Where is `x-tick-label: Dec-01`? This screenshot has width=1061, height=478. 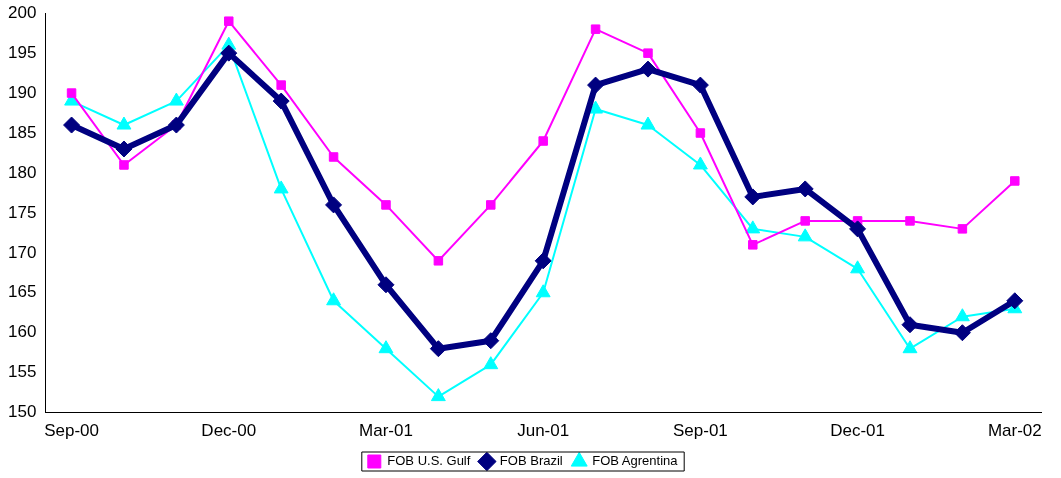 x-tick-label: Dec-01 is located at coordinates (857, 431).